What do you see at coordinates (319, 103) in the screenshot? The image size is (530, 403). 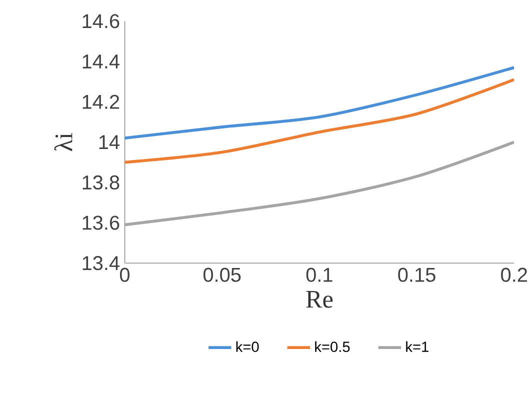 I see `line-series` at bounding box center [319, 103].